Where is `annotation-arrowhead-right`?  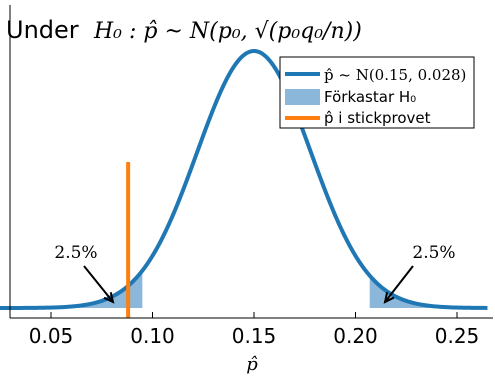
annotation-arrowhead-right is located at coordinates (389, 298).